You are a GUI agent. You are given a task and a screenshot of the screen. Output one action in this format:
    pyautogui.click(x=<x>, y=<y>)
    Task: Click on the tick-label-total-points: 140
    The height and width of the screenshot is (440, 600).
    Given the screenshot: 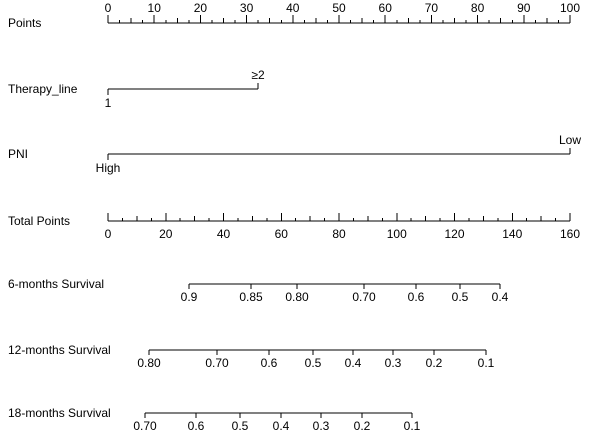 What is the action you would take?
    pyautogui.click(x=512, y=234)
    